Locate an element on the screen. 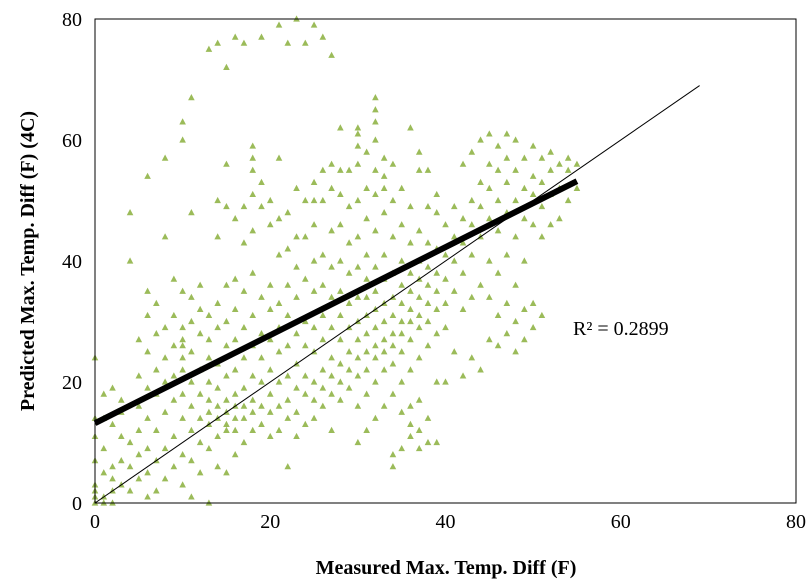  x-axis-title: Measured Max. Temp. Diff (F) is located at coordinates (446, 568).